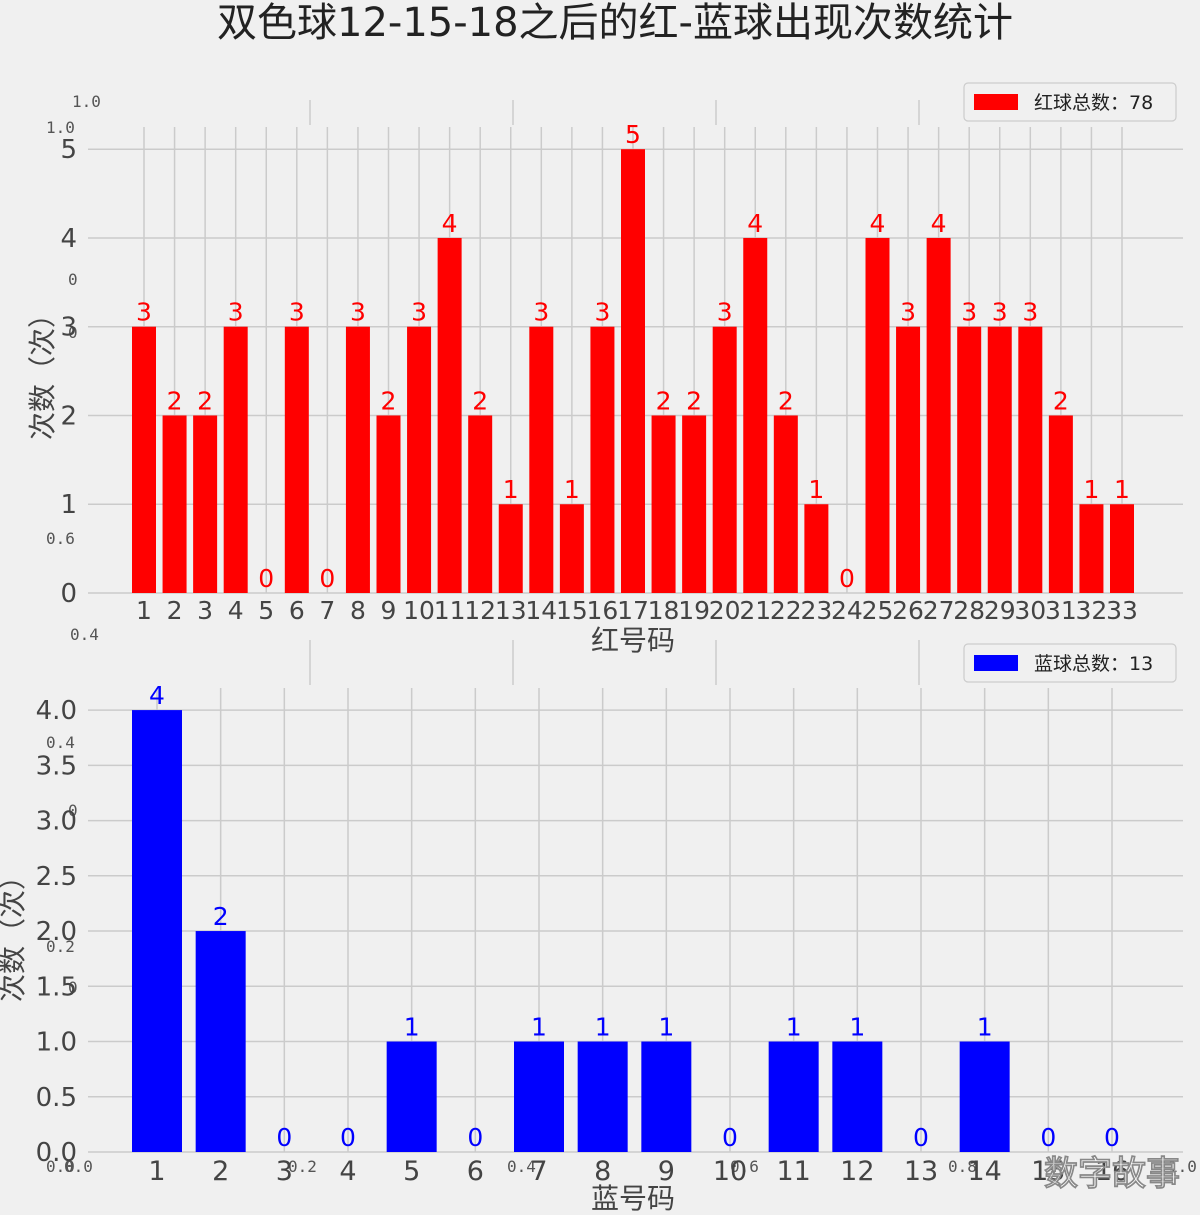 The image size is (1200, 1215). Describe the element at coordinates (694, 610) in the screenshot. I see `x-tick-label: 19` at that location.